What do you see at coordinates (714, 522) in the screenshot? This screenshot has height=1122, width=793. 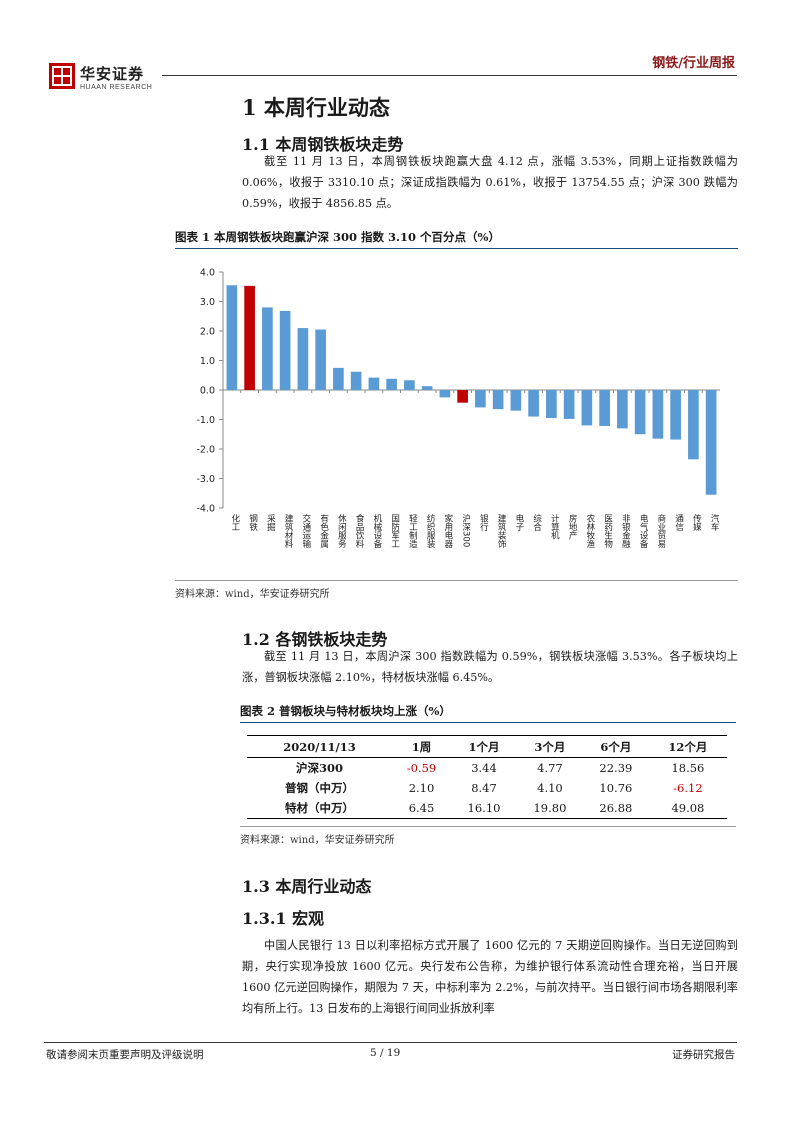 I see `x-tick-label: 汽车` at bounding box center [714, 522].